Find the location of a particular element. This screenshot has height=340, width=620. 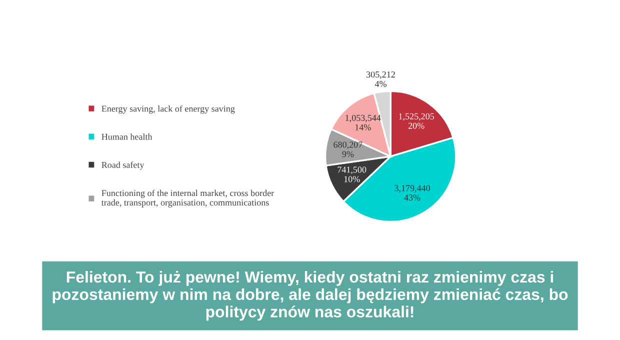

legend-label: Energy saving, lack of energy saving is located at coordinates (168, 109).